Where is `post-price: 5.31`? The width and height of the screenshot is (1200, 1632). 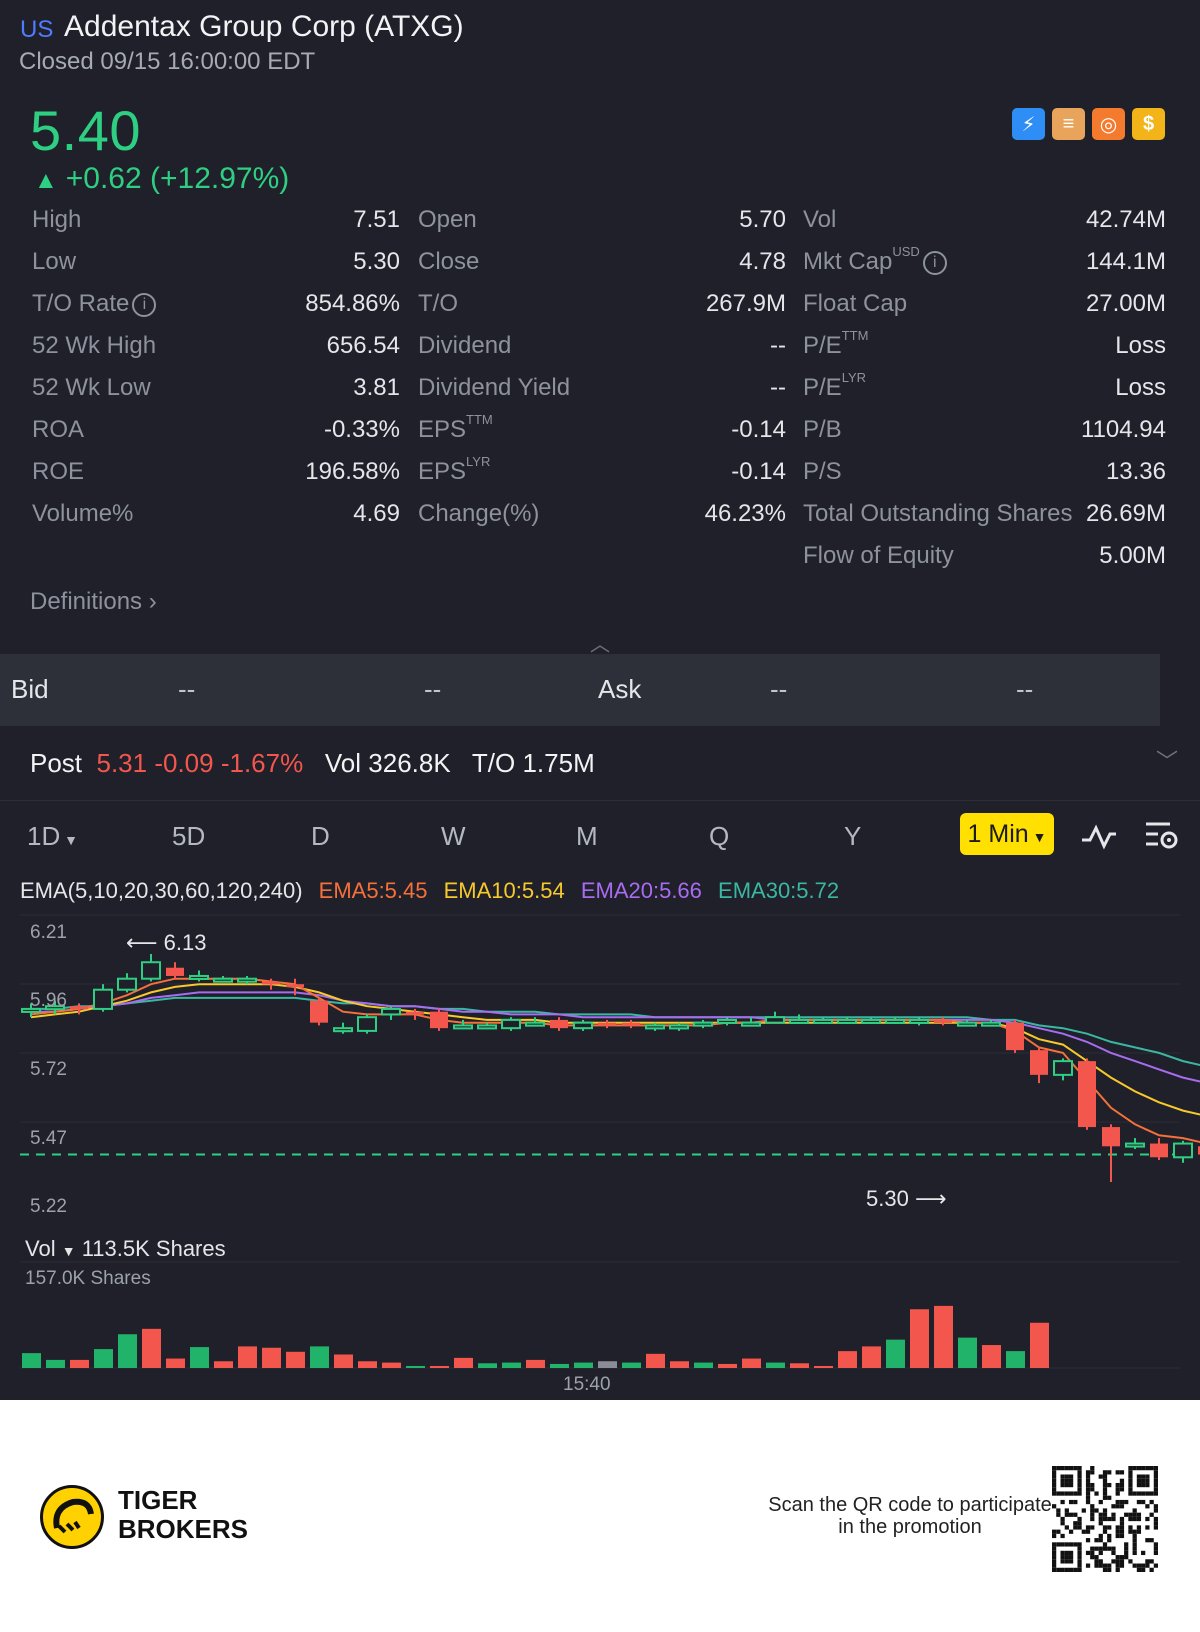
post-price: 5.31 is located at coordinates (122, 763).